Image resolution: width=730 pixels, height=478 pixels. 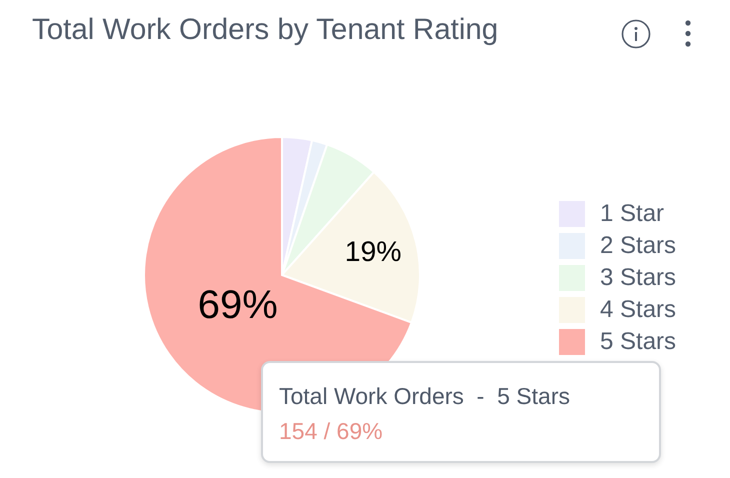 I want to click on data-label: 19%, so click(x=373, y=252).